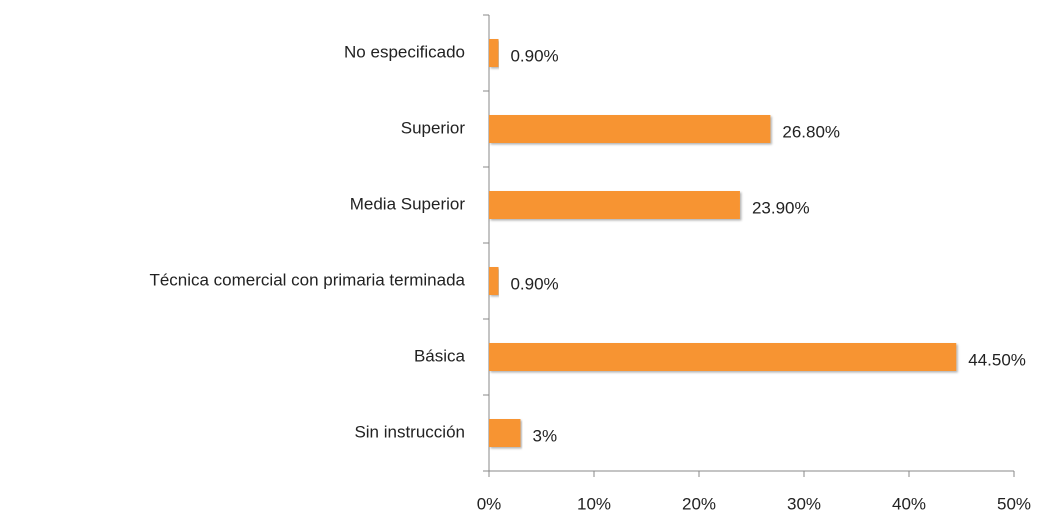  Describe the element at coordinates (545, 435) in the screenshot. I see `value-label: 3%` at that location.